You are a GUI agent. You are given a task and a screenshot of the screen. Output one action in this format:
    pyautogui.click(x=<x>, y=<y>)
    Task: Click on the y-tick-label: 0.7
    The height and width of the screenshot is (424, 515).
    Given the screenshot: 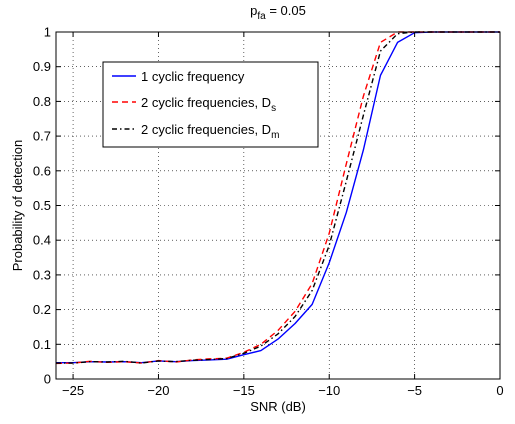 What is the action you would take?
    pyautogui.click(x=42, y=136)
    